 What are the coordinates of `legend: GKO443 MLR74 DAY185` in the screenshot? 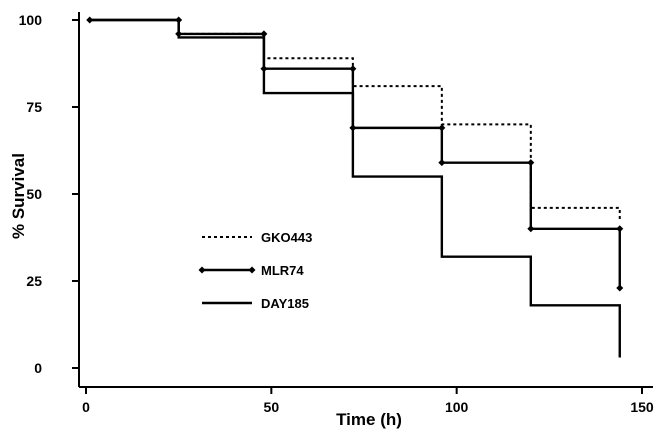 It's located at (255, 270).